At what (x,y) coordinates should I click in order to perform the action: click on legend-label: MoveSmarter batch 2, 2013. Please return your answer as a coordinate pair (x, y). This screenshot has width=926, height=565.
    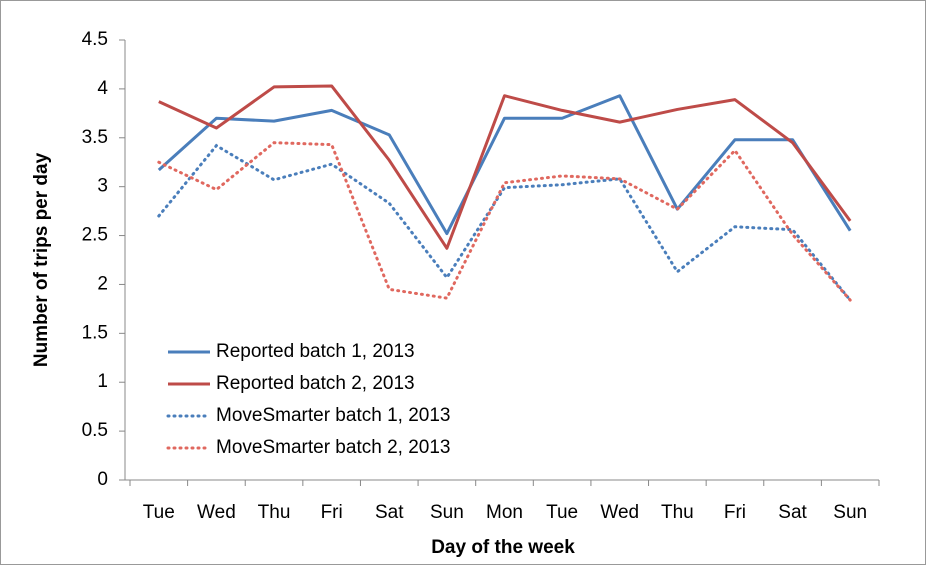
    Looking at the image, I should click on (333, 447).